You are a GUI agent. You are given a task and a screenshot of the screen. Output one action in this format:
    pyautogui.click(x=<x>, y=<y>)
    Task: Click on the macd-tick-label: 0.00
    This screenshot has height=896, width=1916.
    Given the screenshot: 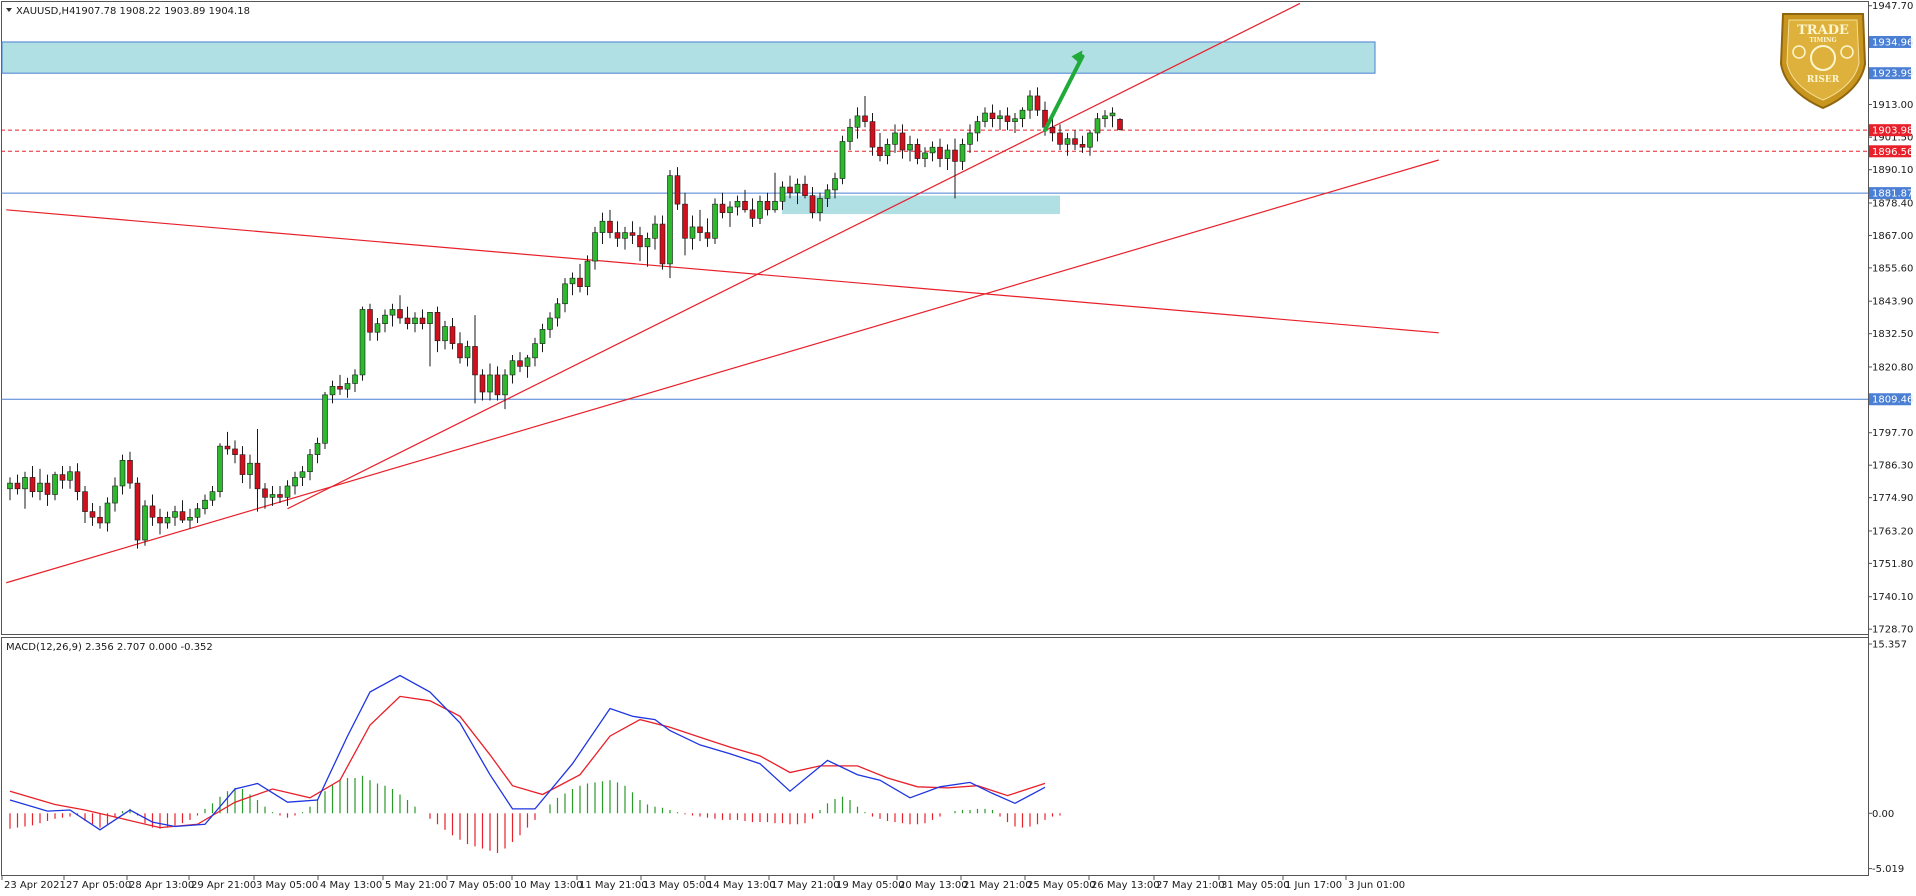 What is the action you would take?
    pyautogui.click(x=1883, y=814)
    